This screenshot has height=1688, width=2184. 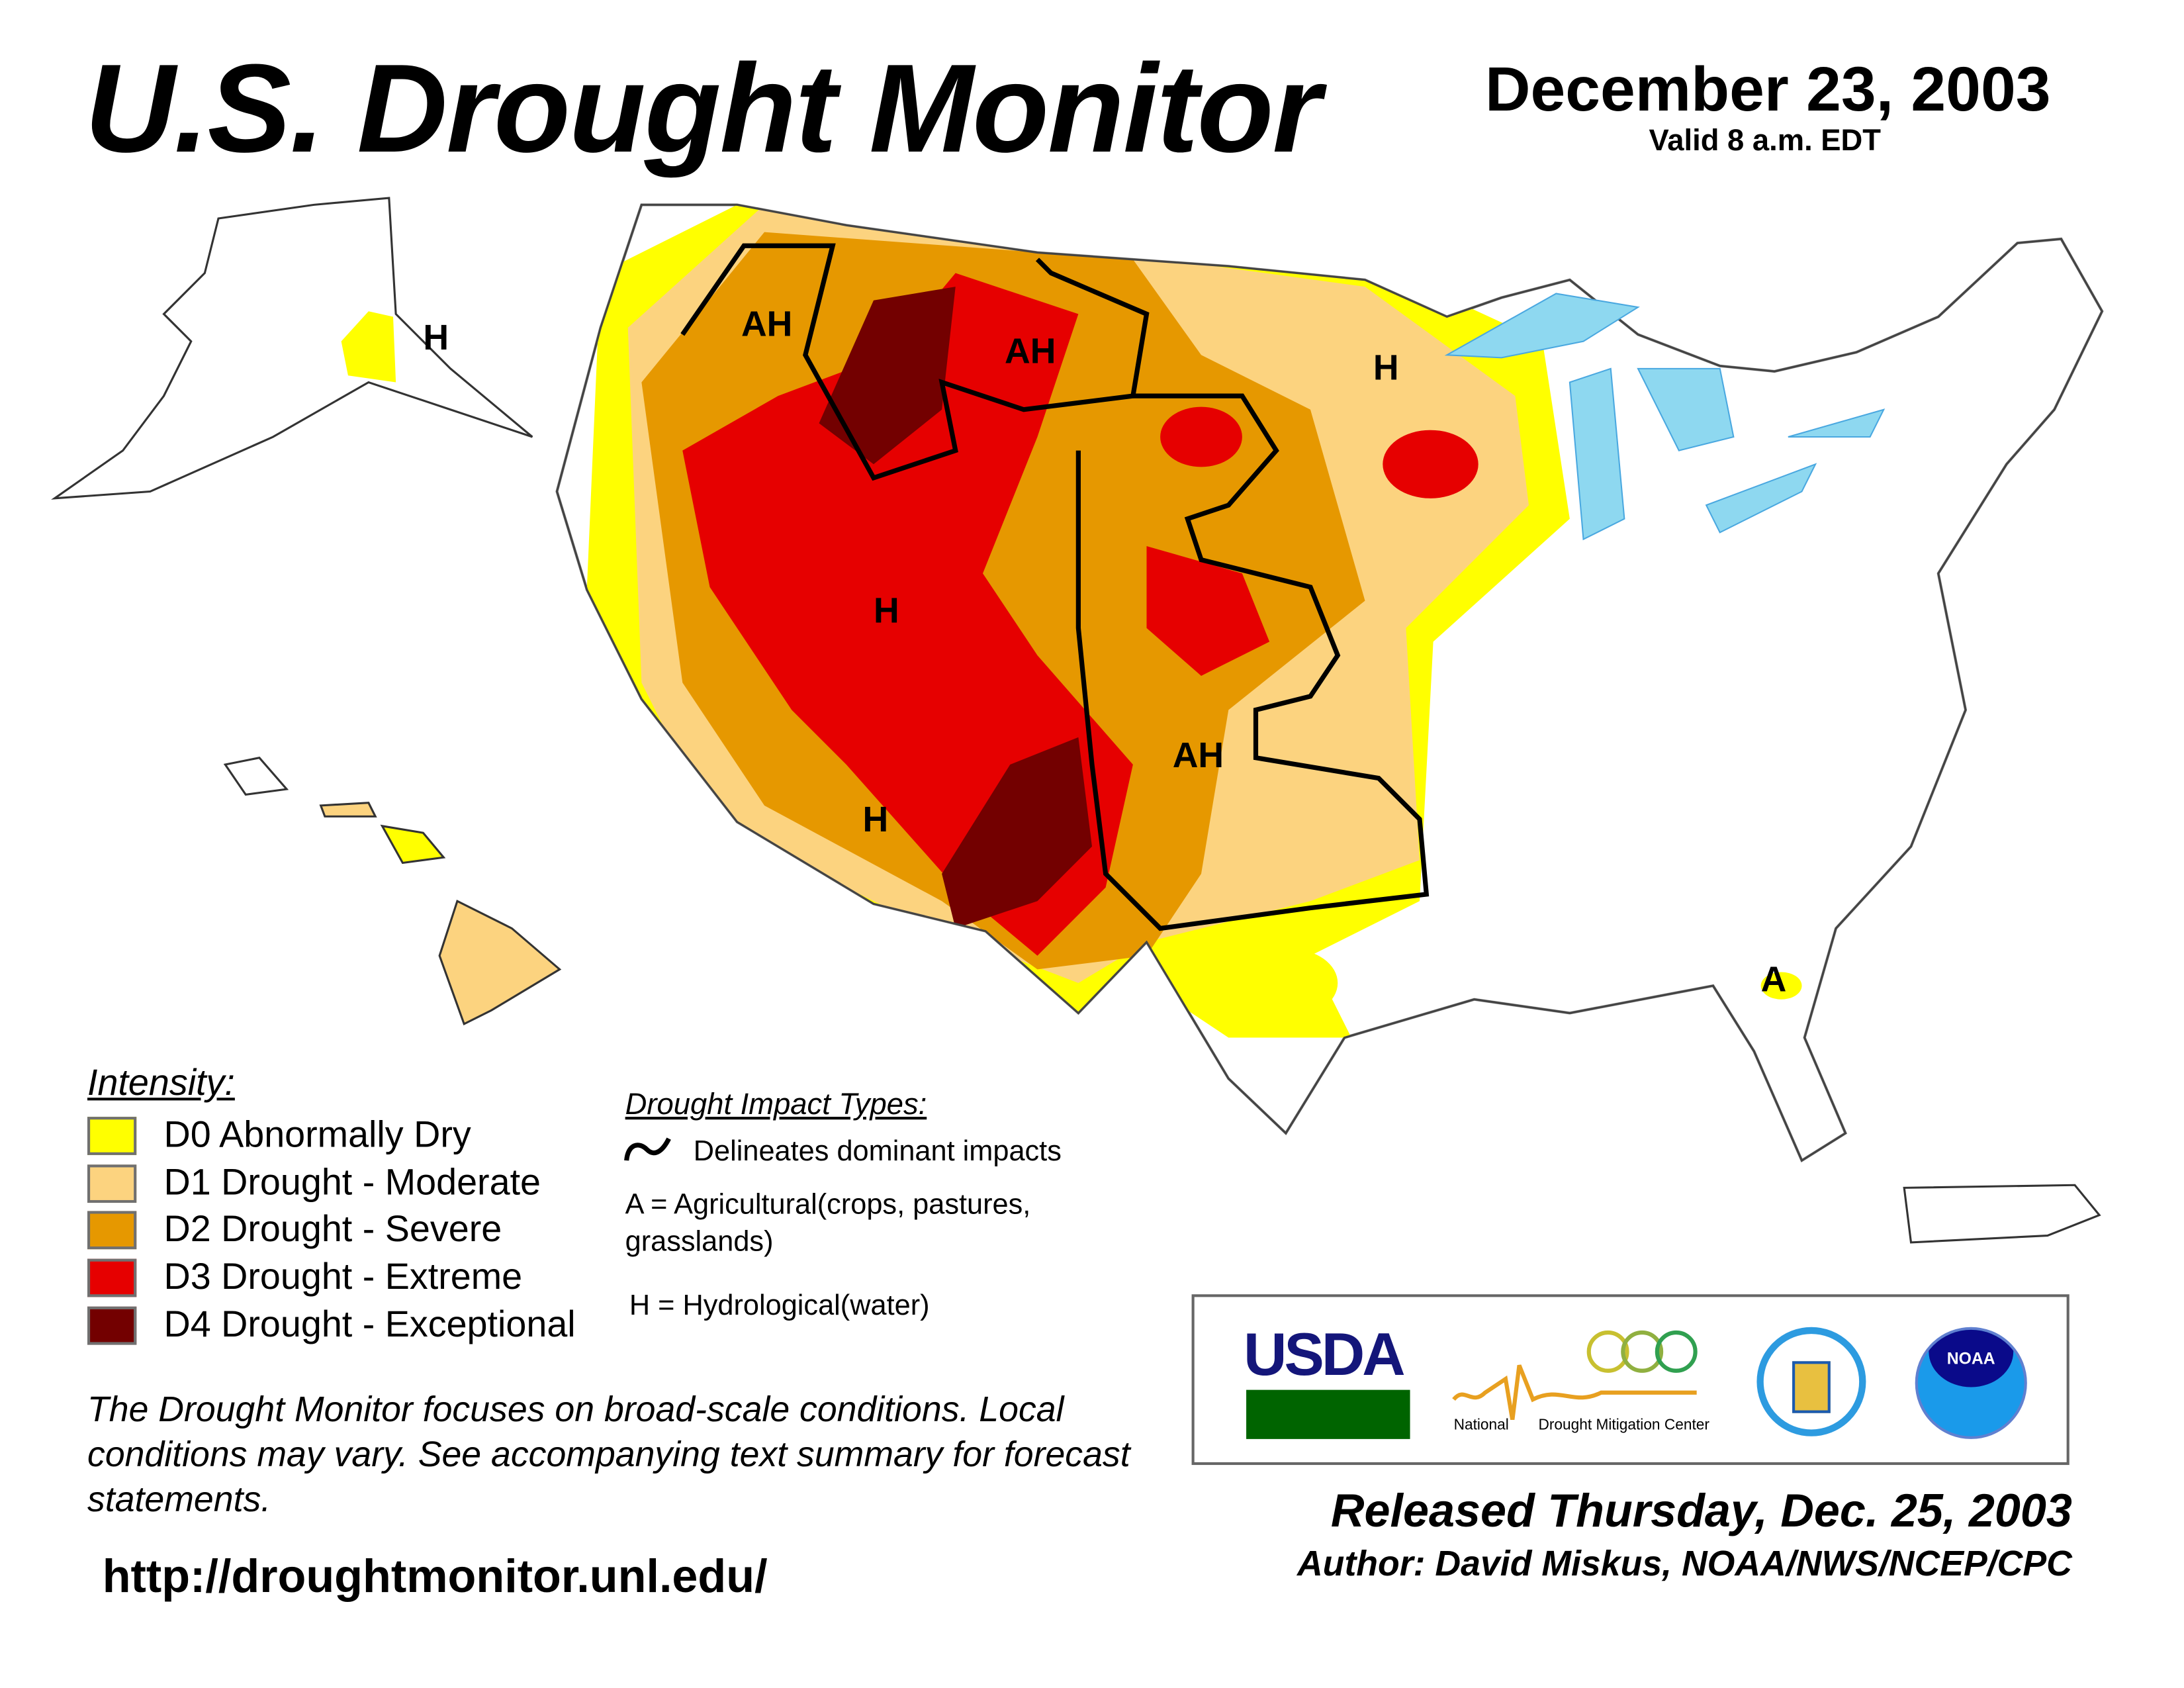 I want to click on map-label-h-alaska: H, so click(x=436, y=337).